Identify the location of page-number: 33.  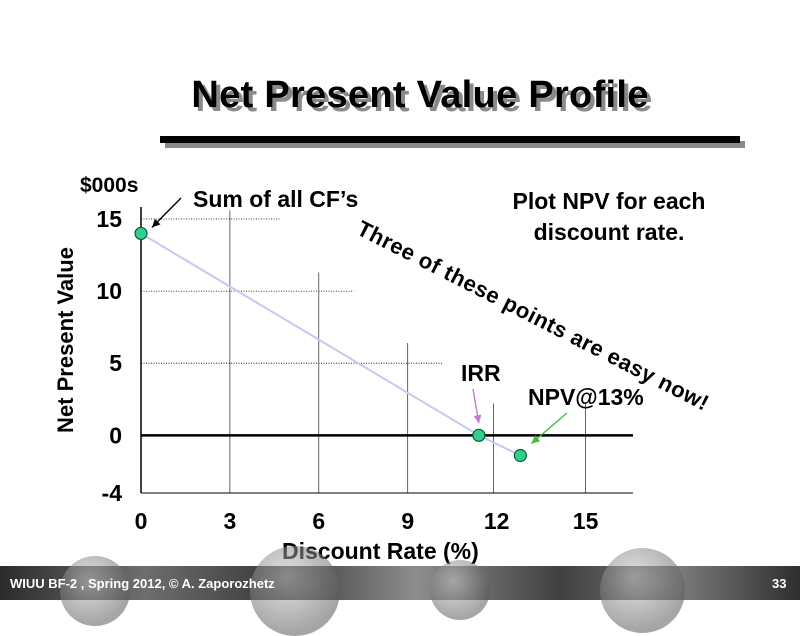
(779, 583).